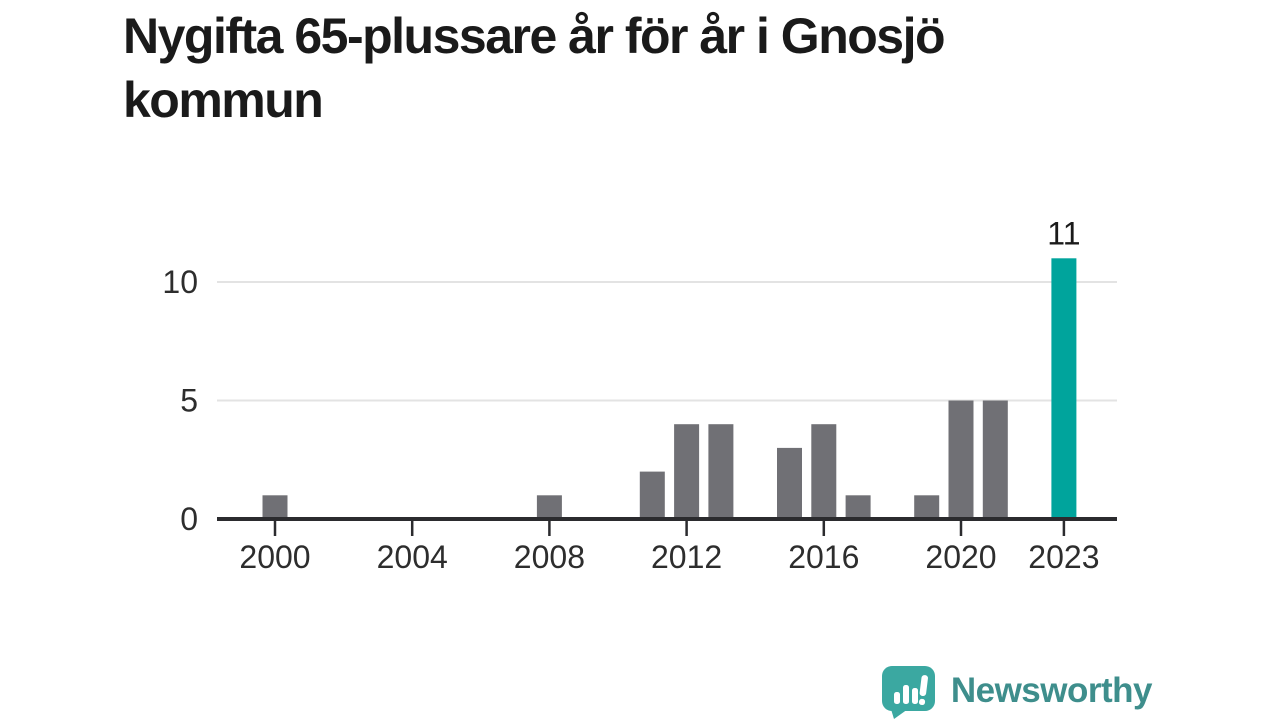 The image size is (1280, 720). Describe the element at coordinates (275, 507) in the screenshot. I see `bar-2000` at that location.